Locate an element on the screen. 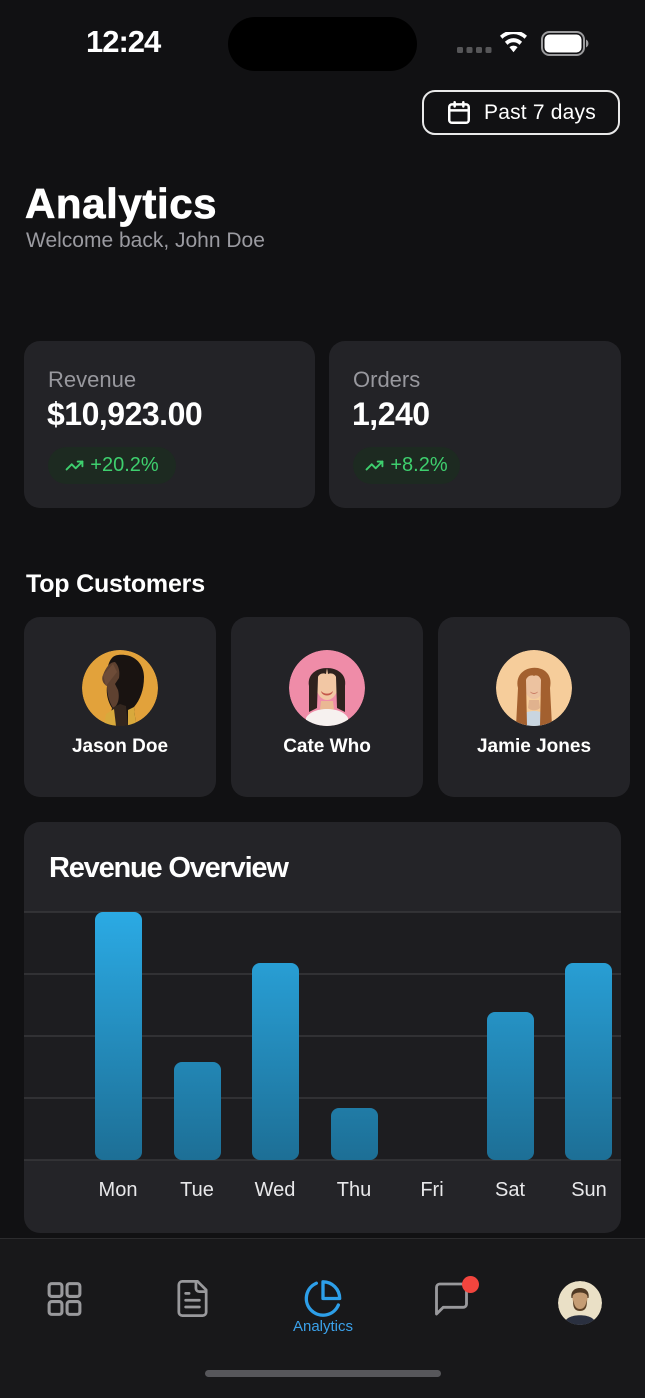 This screenshot has width=645, height=1398. svg-text: Wed is located at coordinates (275, 1190).